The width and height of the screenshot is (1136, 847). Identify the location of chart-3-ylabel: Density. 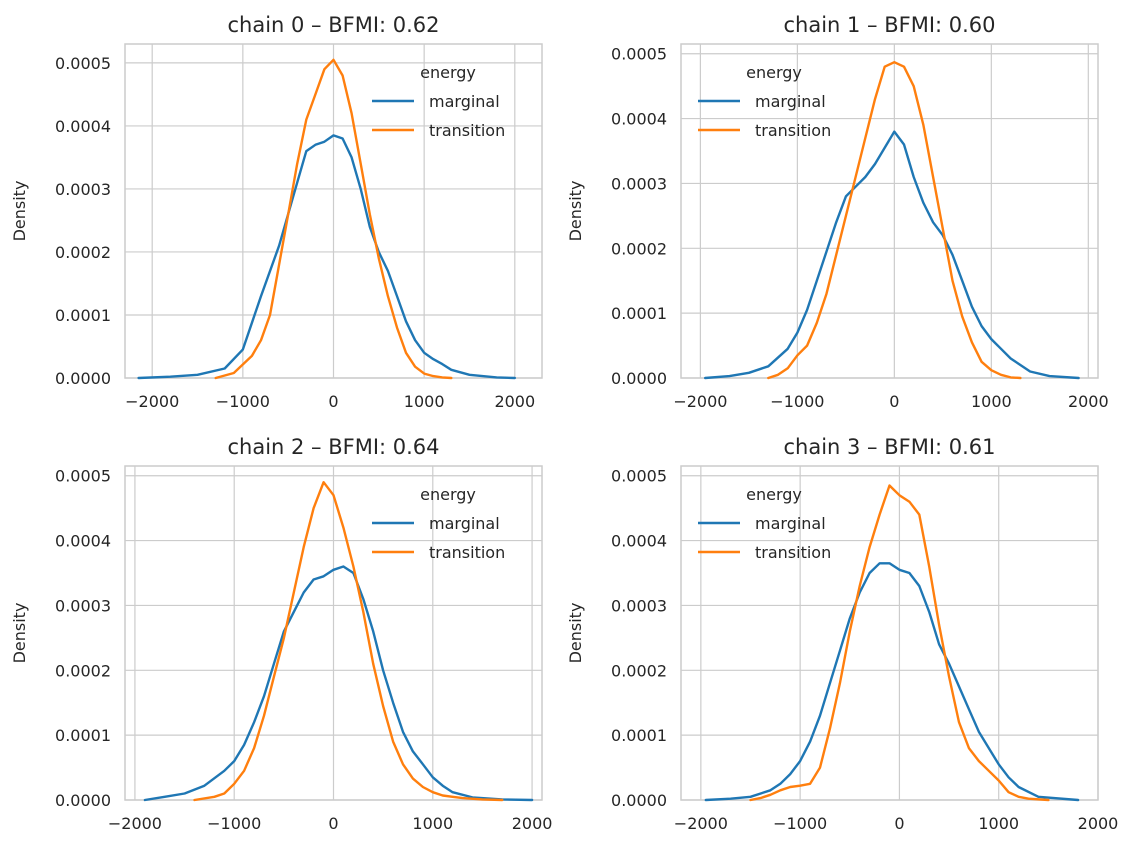
(575, 633).